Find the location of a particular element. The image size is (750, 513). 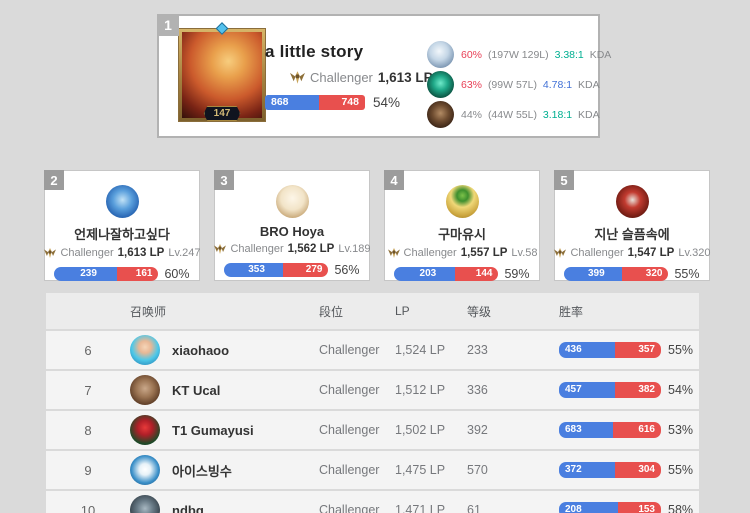

row-level: 336 is located at coordinates (477, 390).